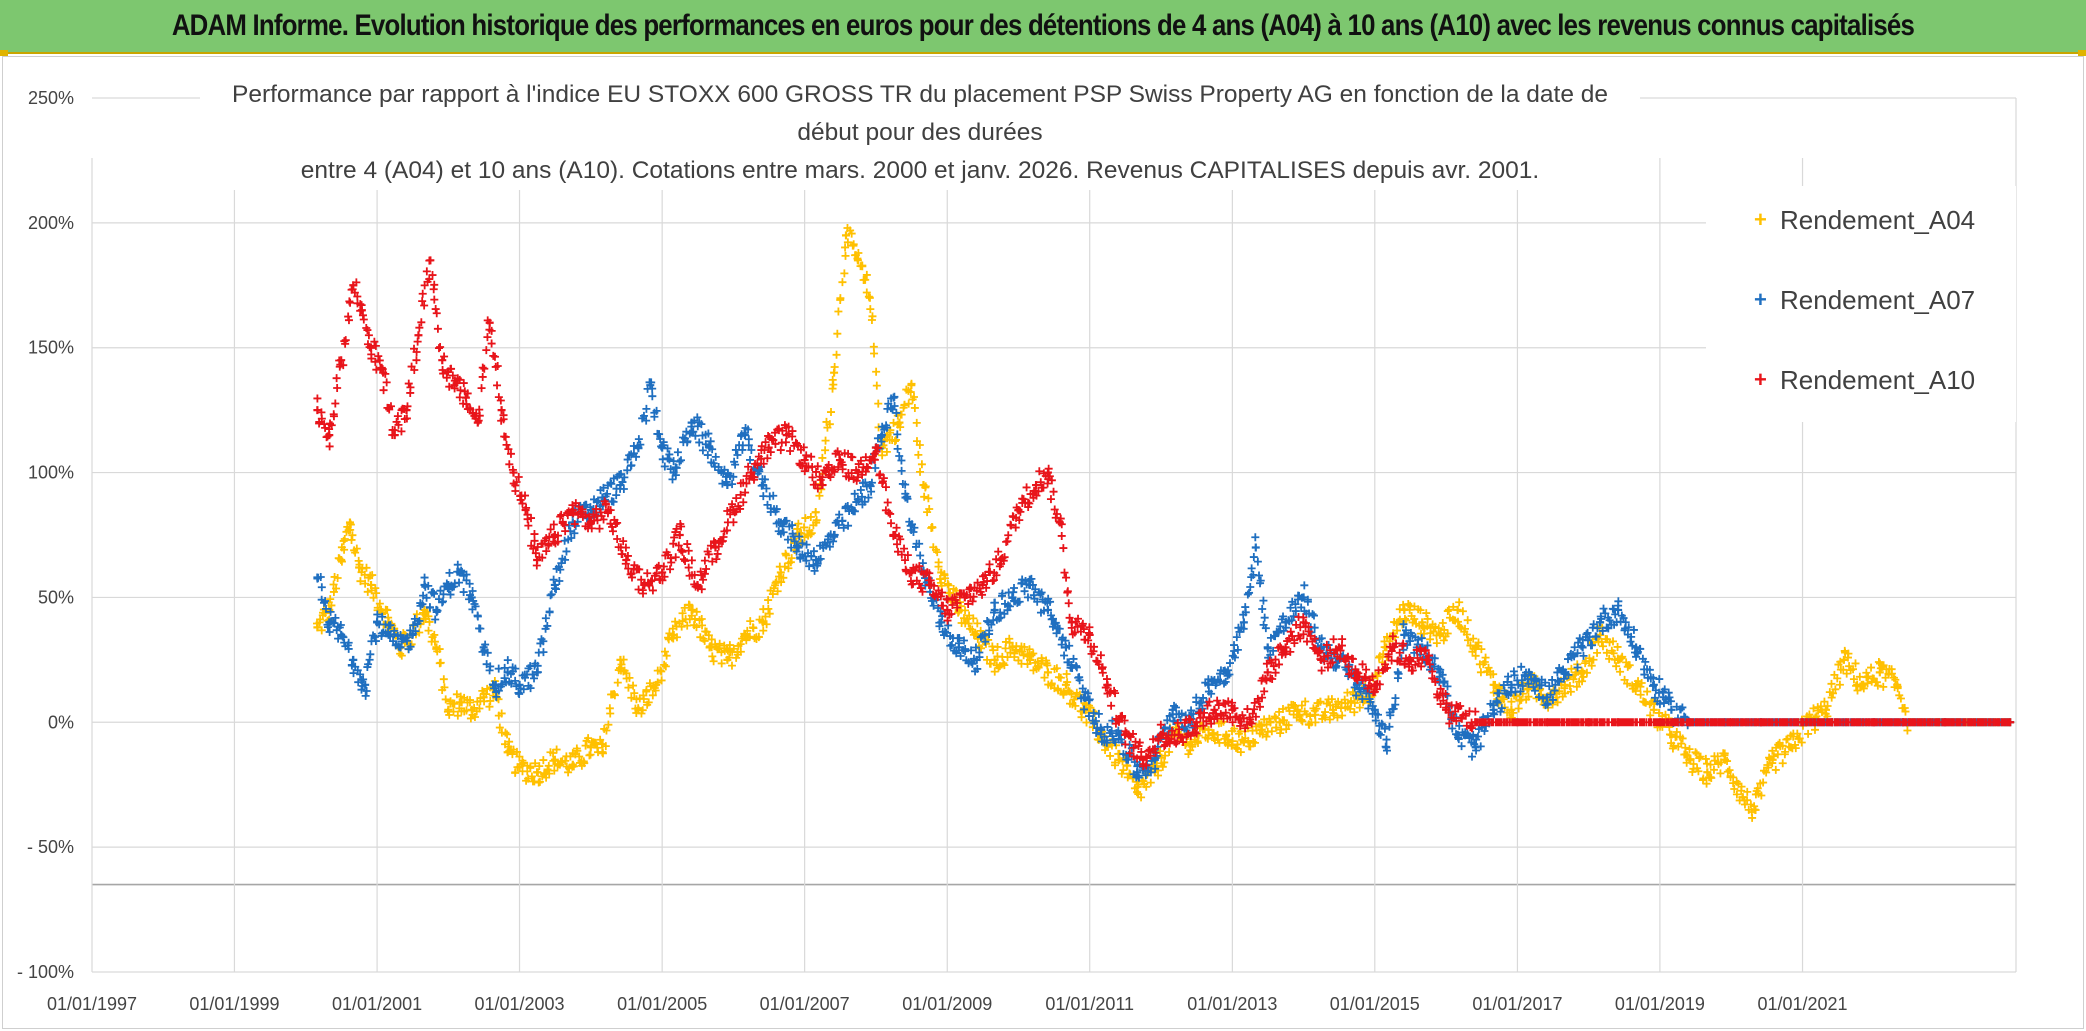 The height and width of the screenshot is (1031, 2086). I want to click on x-tick-label: 01/01/1997, so click(92, 1004).